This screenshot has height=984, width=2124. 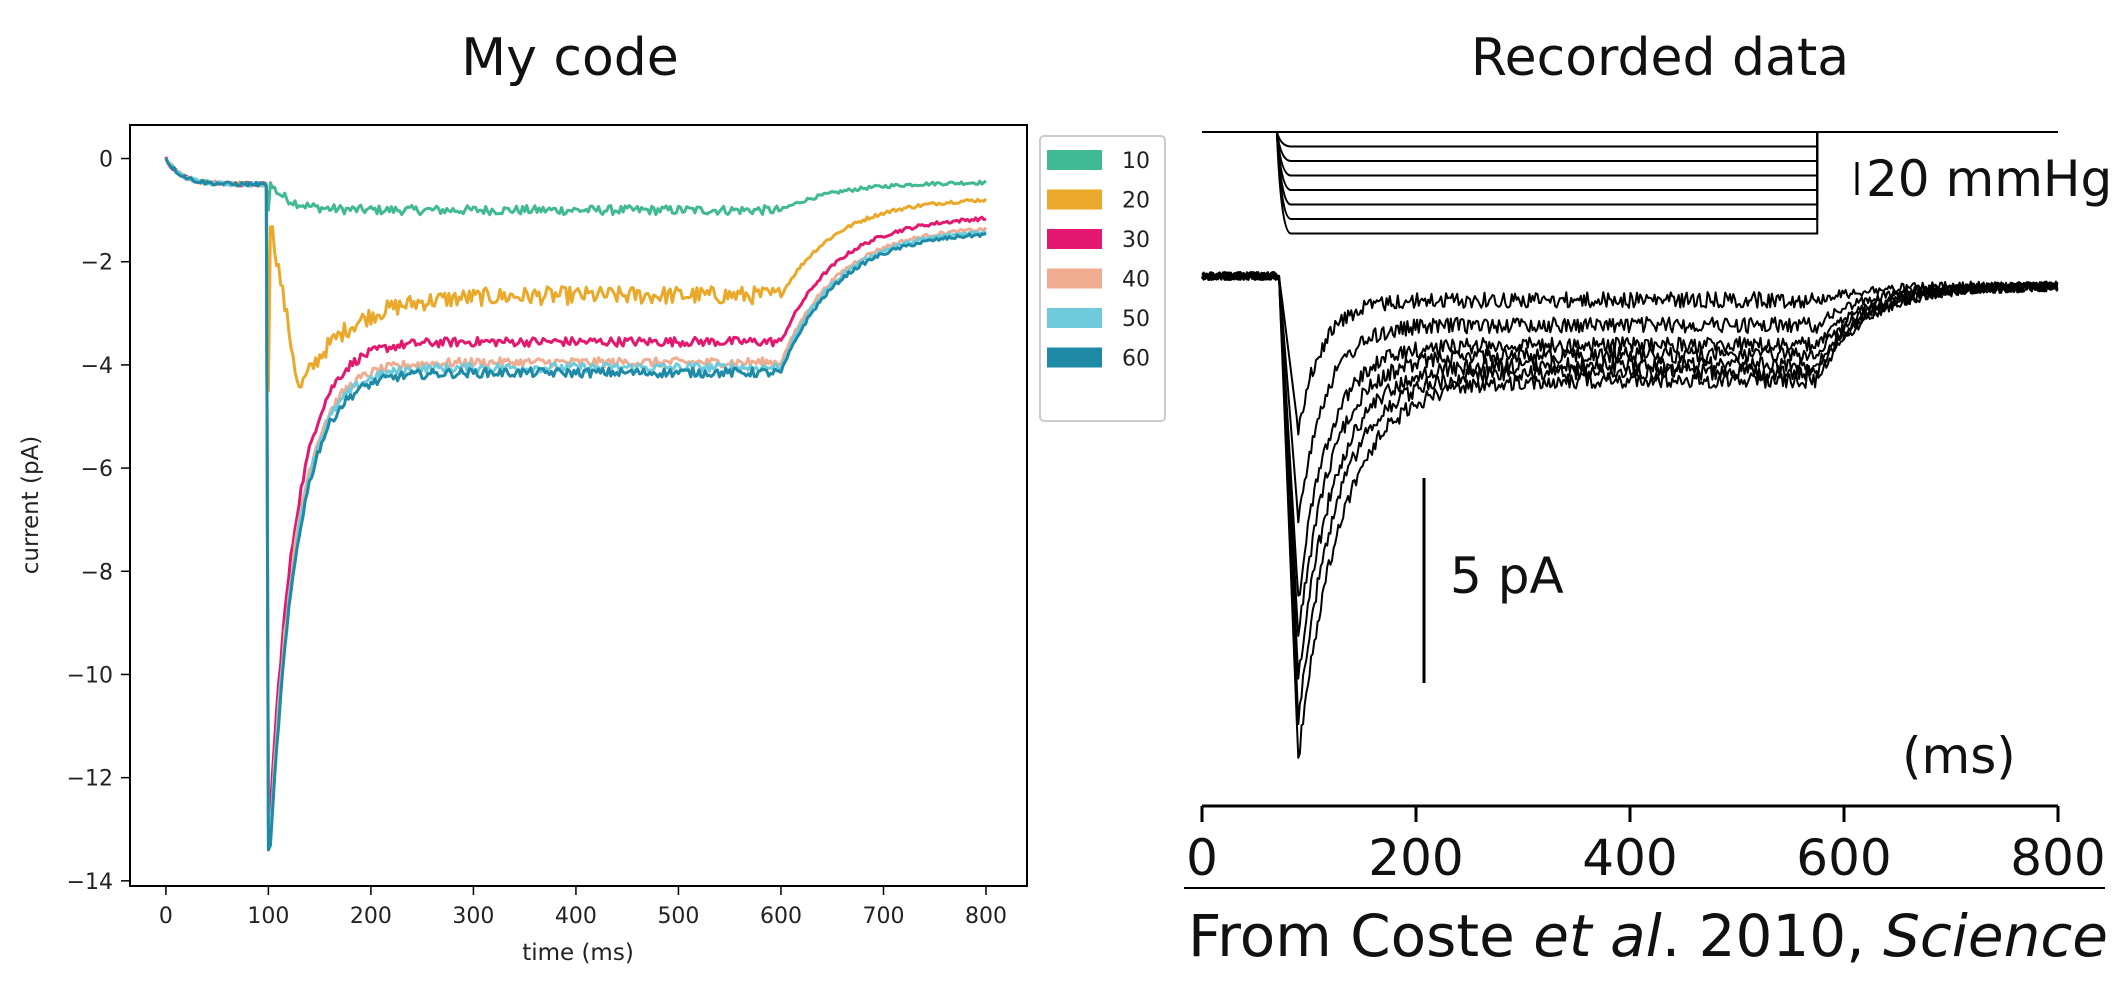 What do you see at coordinates (371, 916) in the screenshot?
I see `x-tick-label: 200` at bounding box center [371, 916].